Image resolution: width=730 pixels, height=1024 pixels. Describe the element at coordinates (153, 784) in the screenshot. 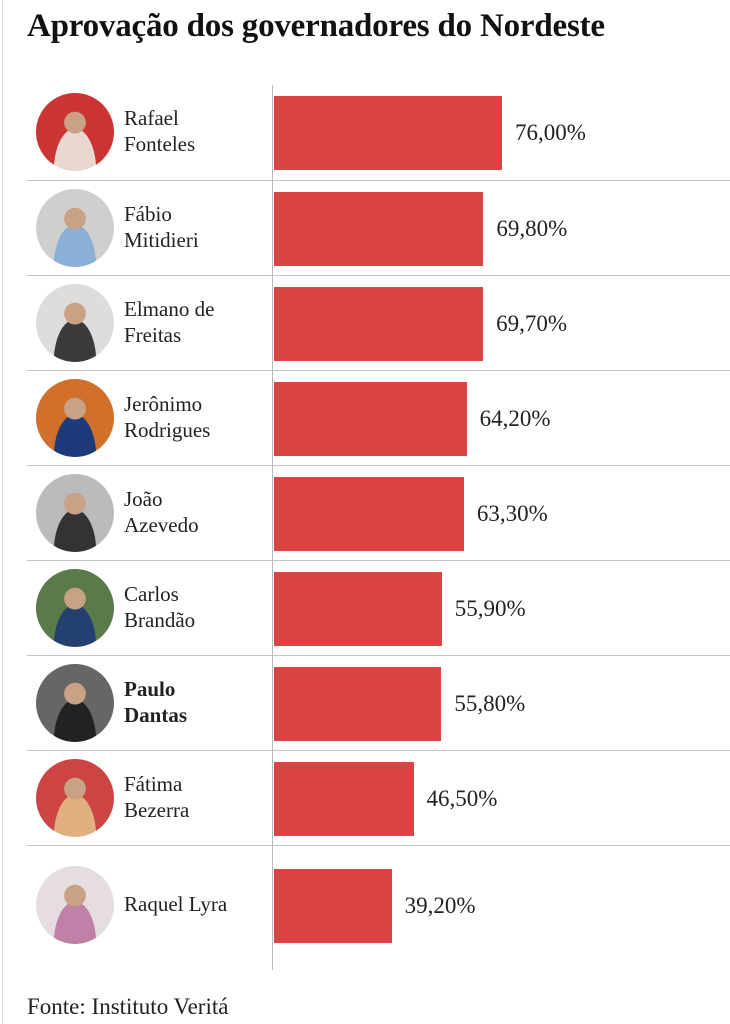

I see `name-line: Fátima` at that location.